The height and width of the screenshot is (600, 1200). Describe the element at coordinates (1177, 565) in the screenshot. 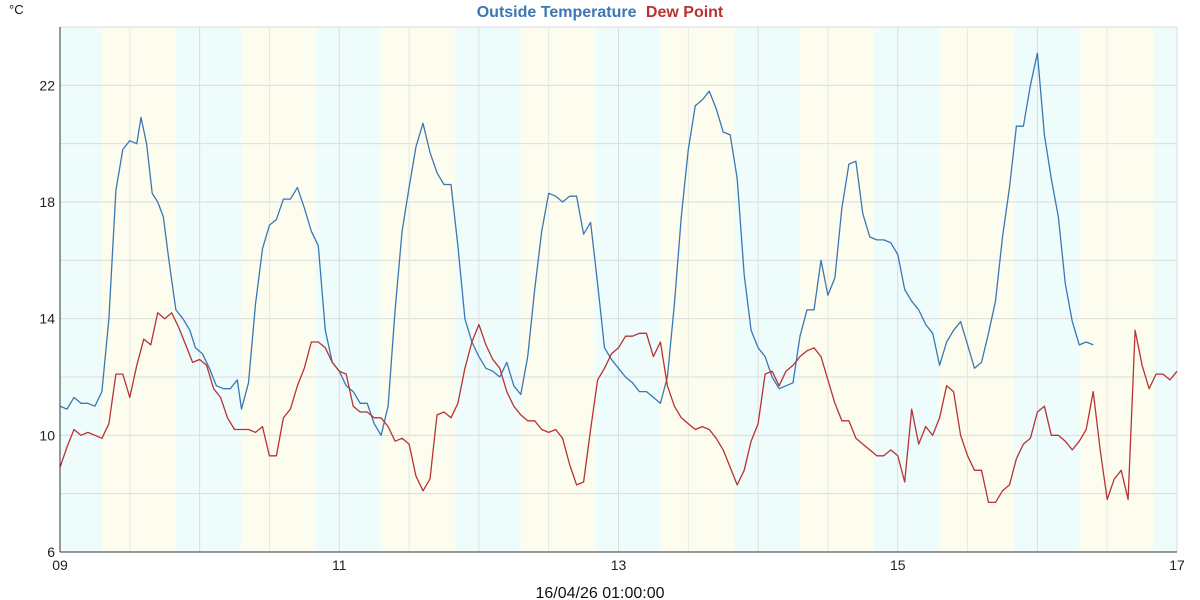

I see `x-tick-label: 17` at that location.